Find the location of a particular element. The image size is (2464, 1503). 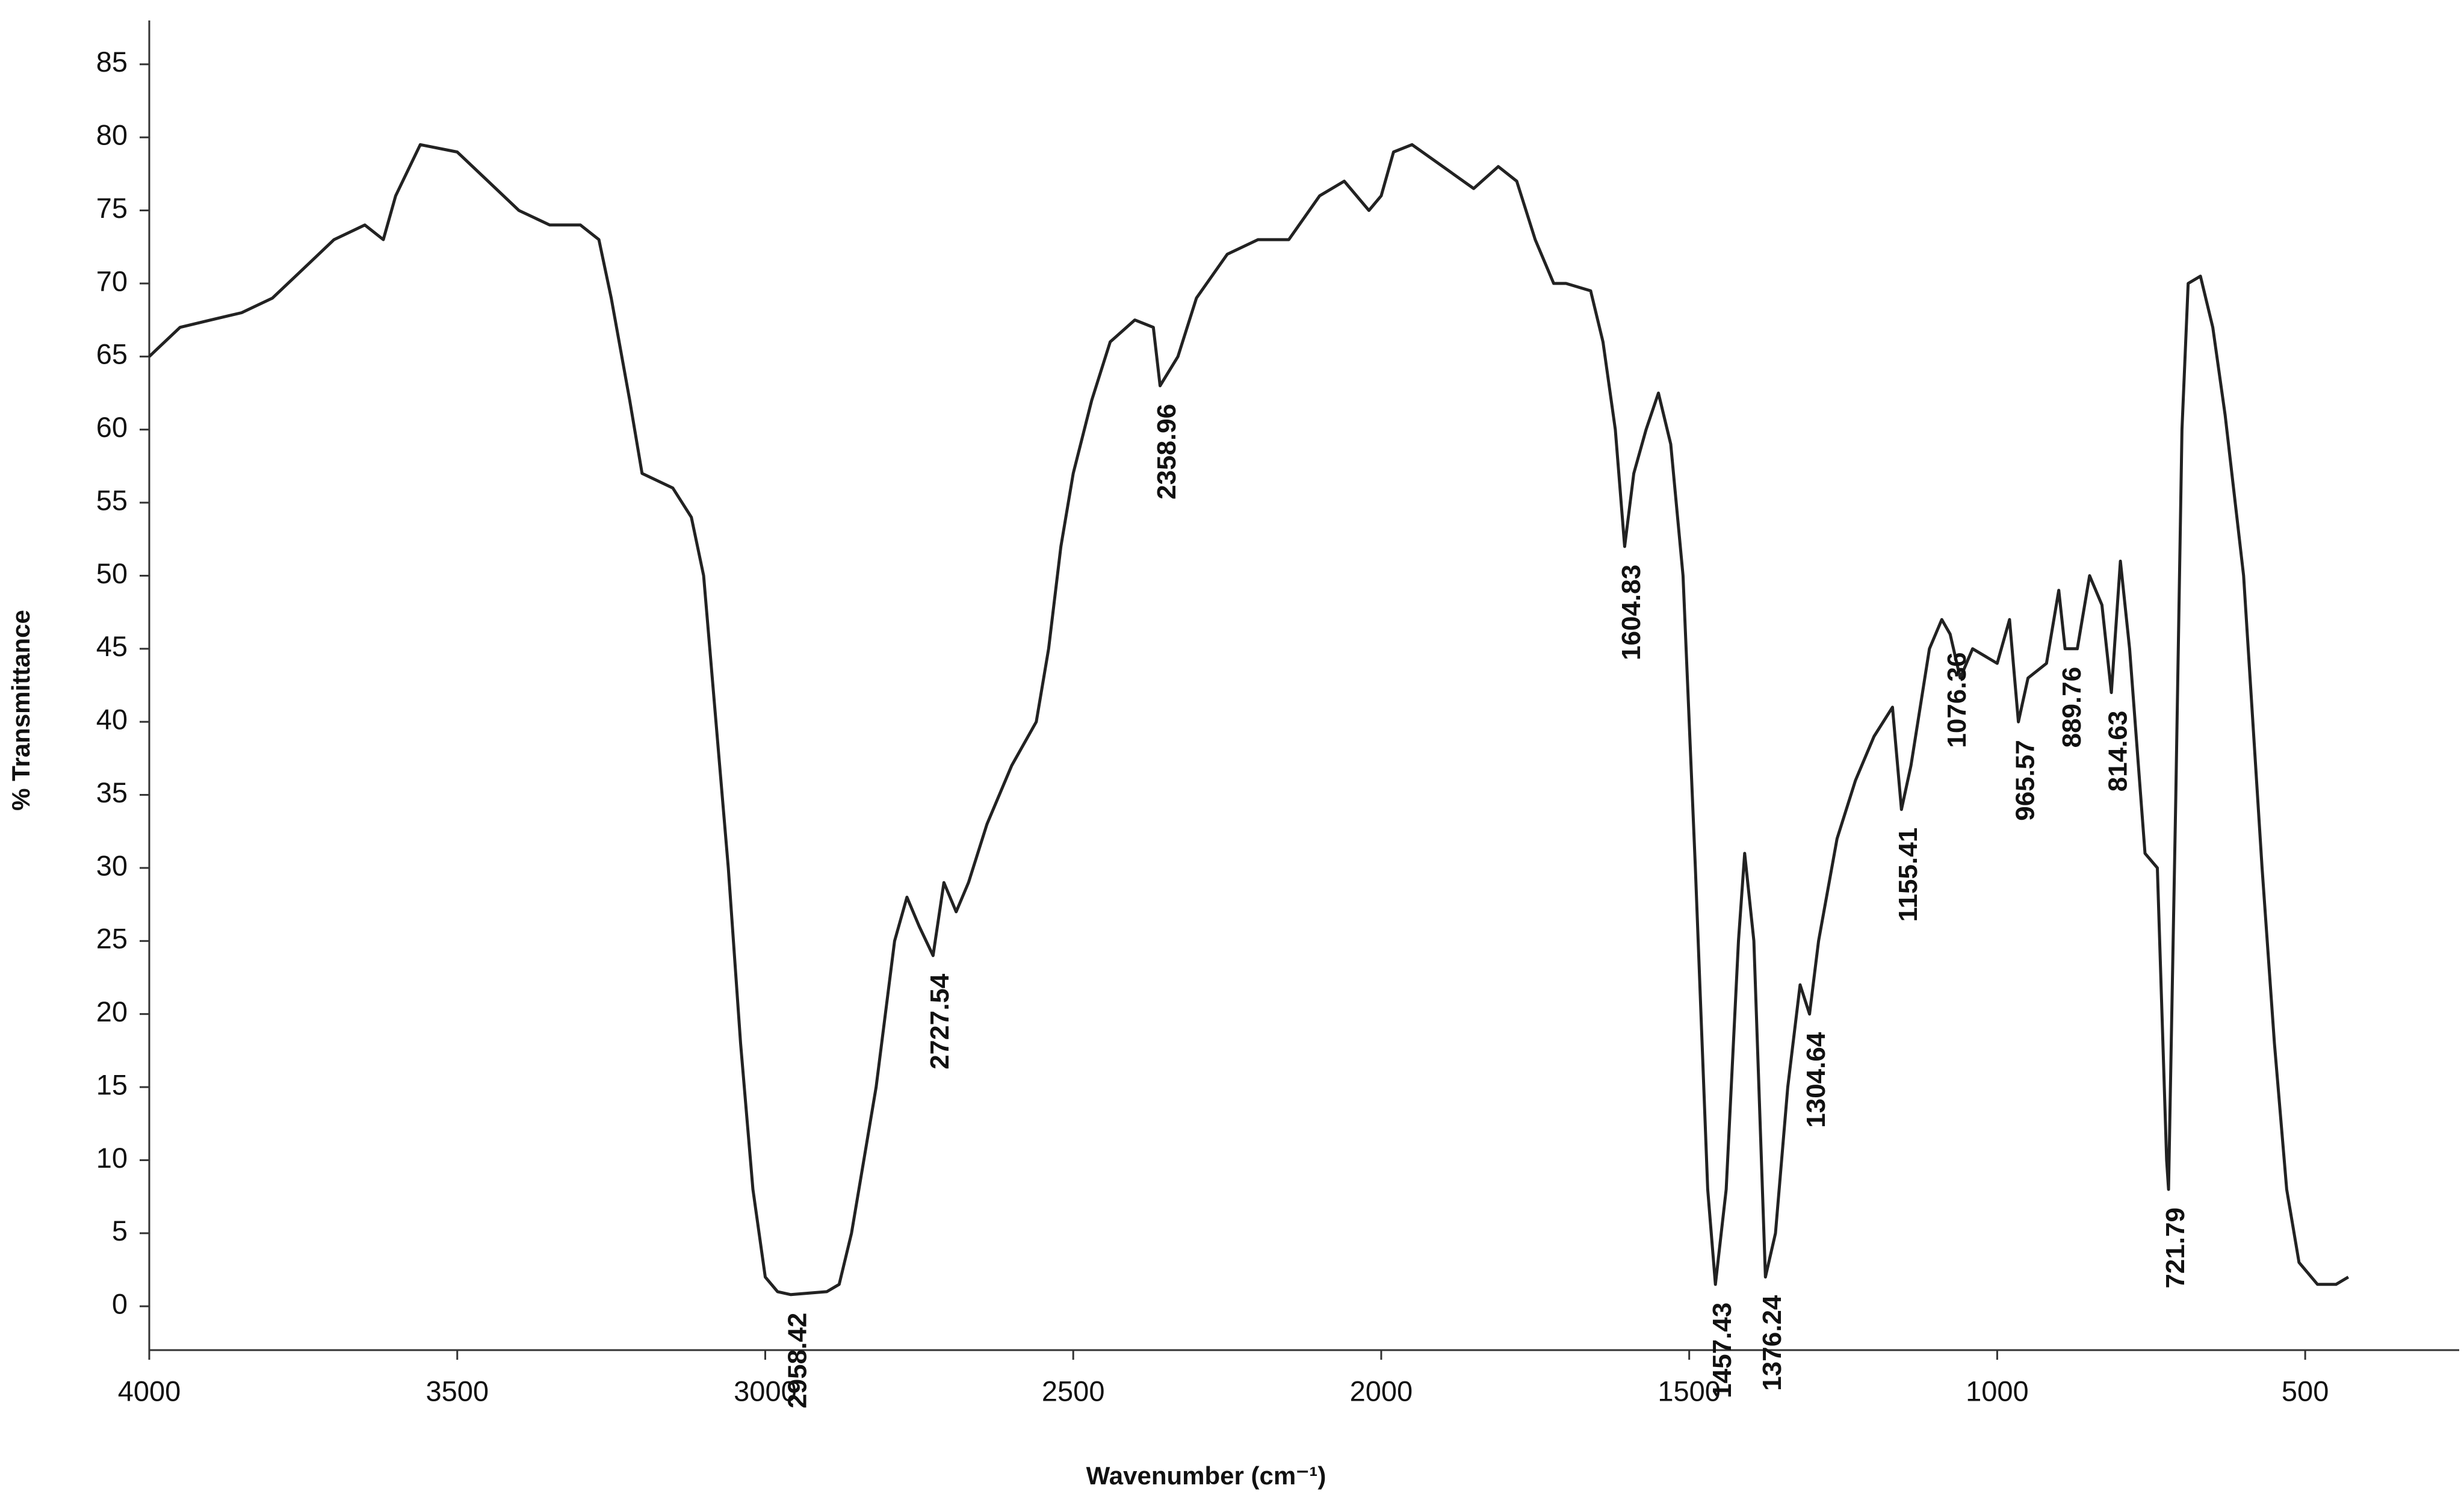

y-axis-title: % Transmittance is located at coordinates (21, 710).